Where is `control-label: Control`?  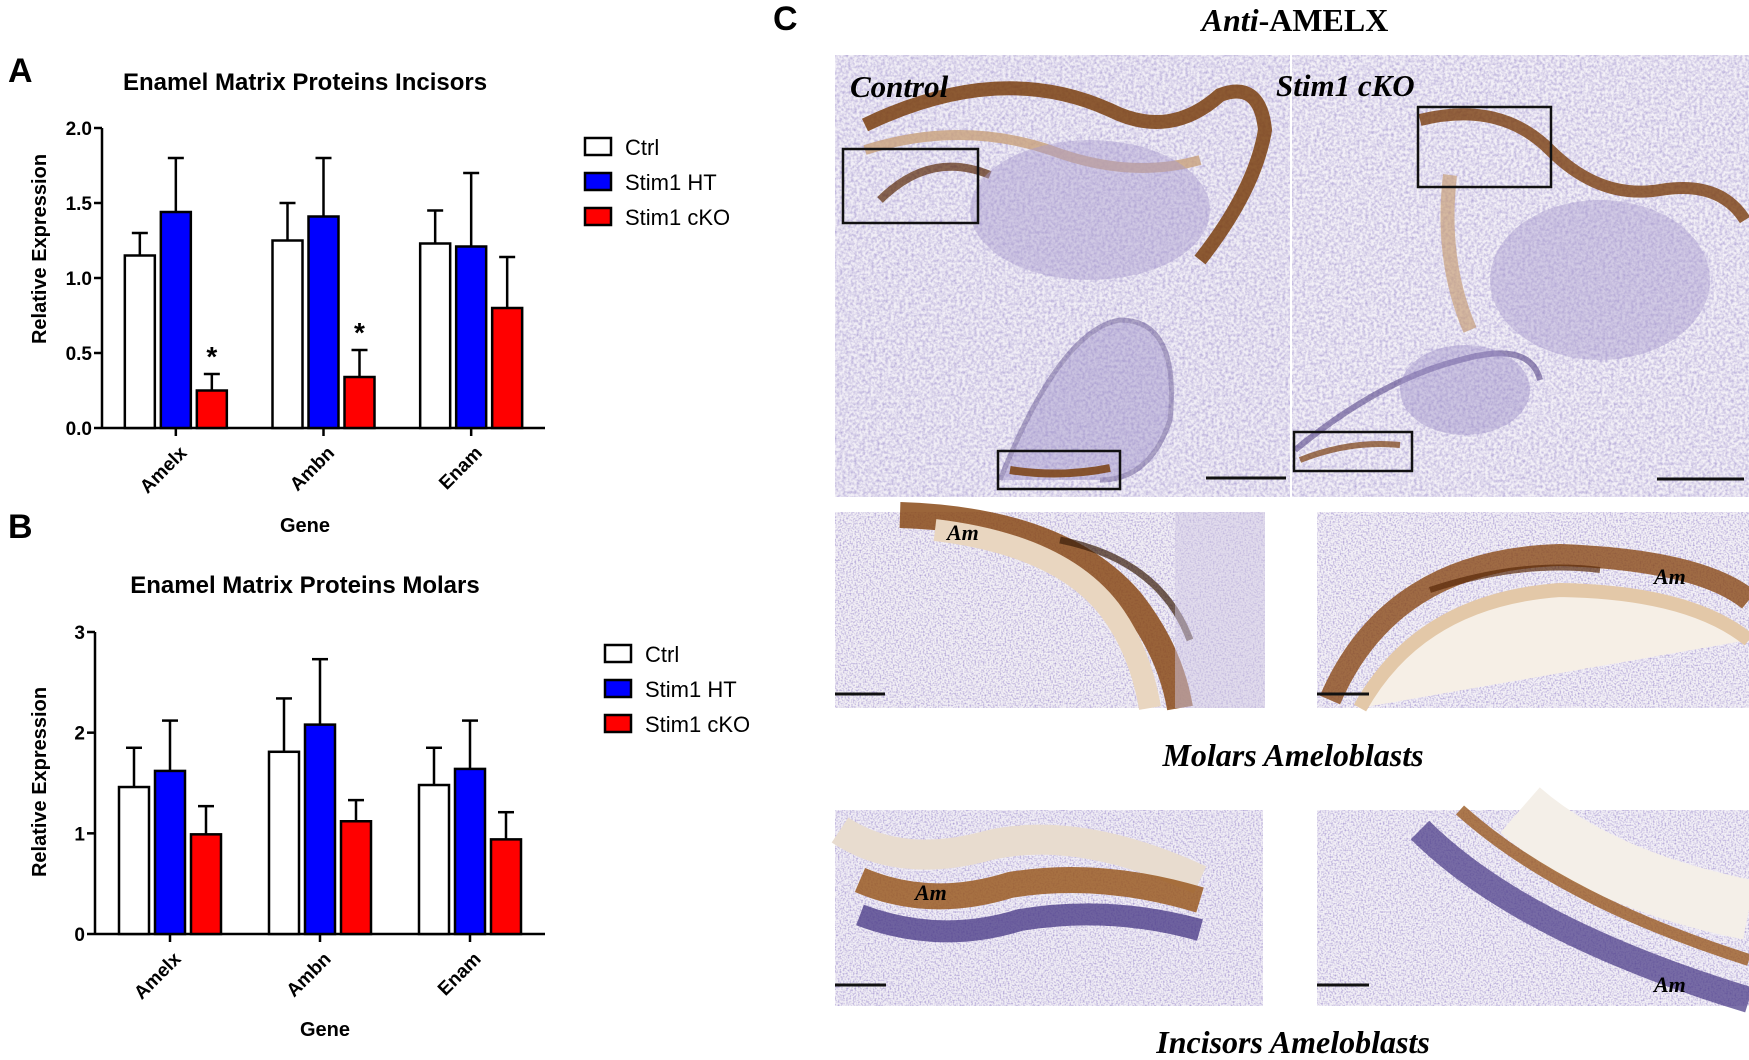 control-label: Control is located at coordinates (899, 86).